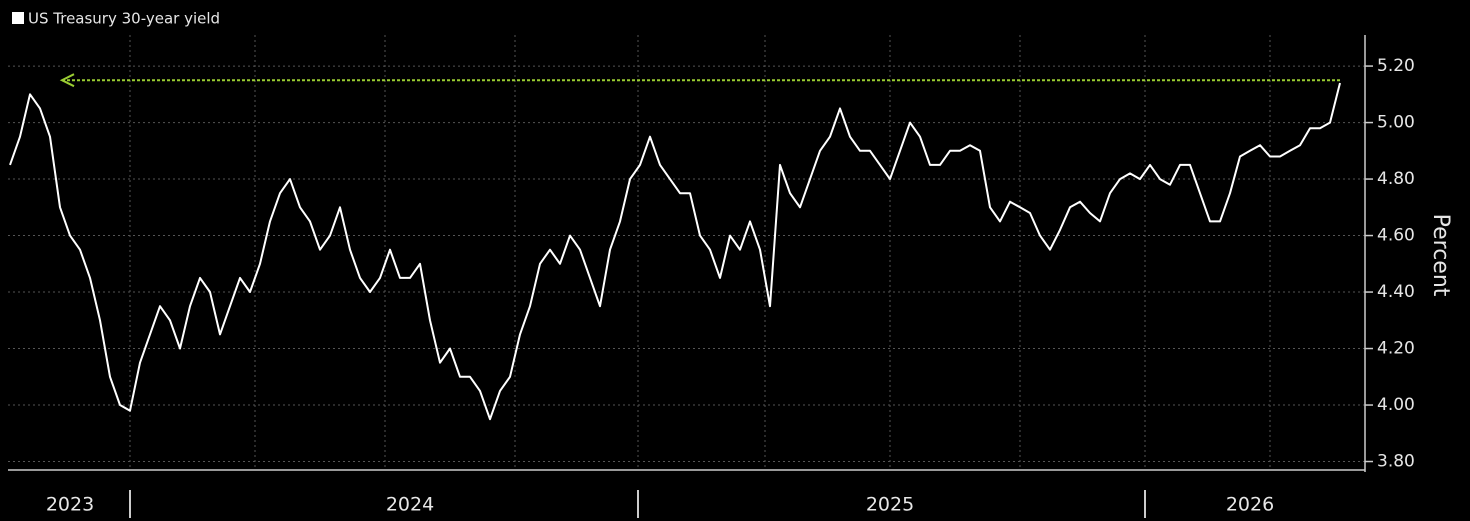 Image resolution: width=1470 pixels, height=521 pixels. What do you see at coordinates (1396, 405) in the screenshot?
I see `y-tick-label: 4.00` at bounding box center [1396, 405].